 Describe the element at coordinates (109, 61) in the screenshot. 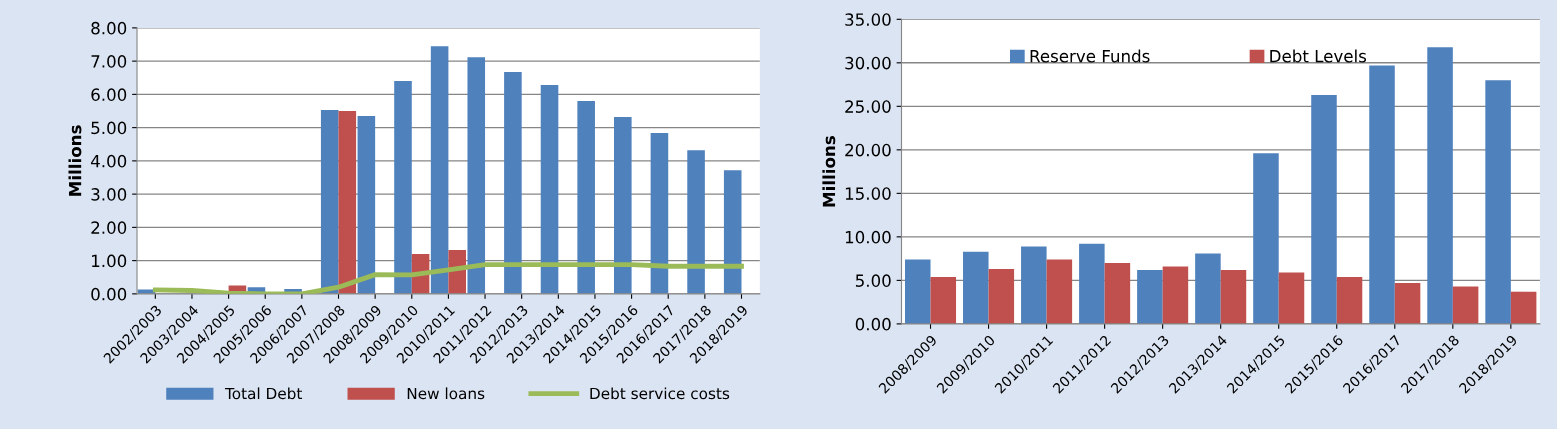

I see `y-tick-label: 7.00` at that location.